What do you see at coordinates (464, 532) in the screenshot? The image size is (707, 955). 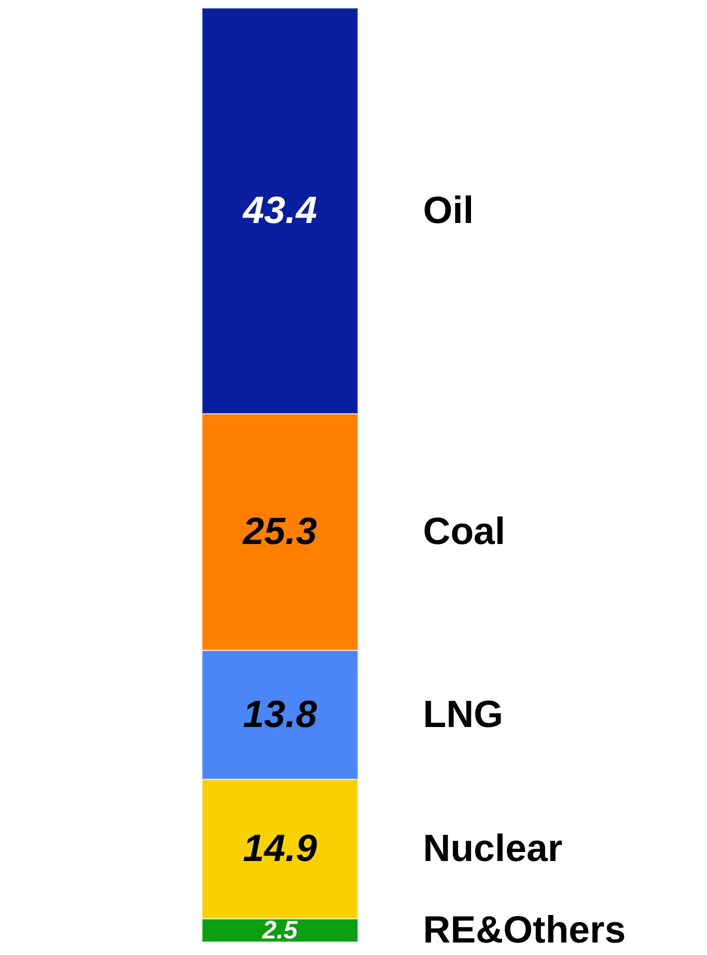 I see `series-label: Coal` at bounding box center [464, 532].